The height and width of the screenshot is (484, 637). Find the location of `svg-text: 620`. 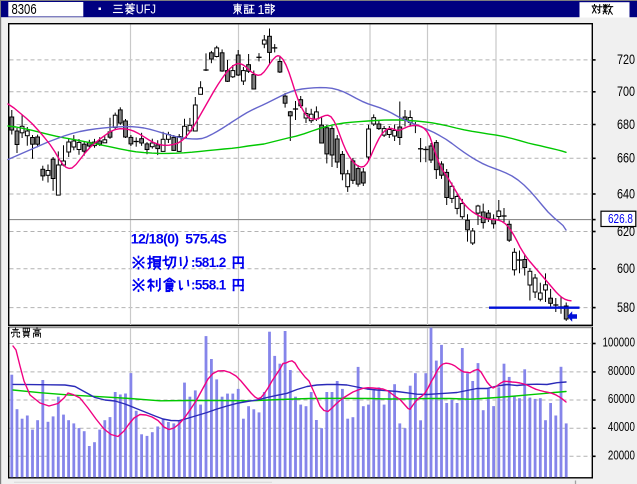

svg-text: 620 is located at coordinates (626, 231).